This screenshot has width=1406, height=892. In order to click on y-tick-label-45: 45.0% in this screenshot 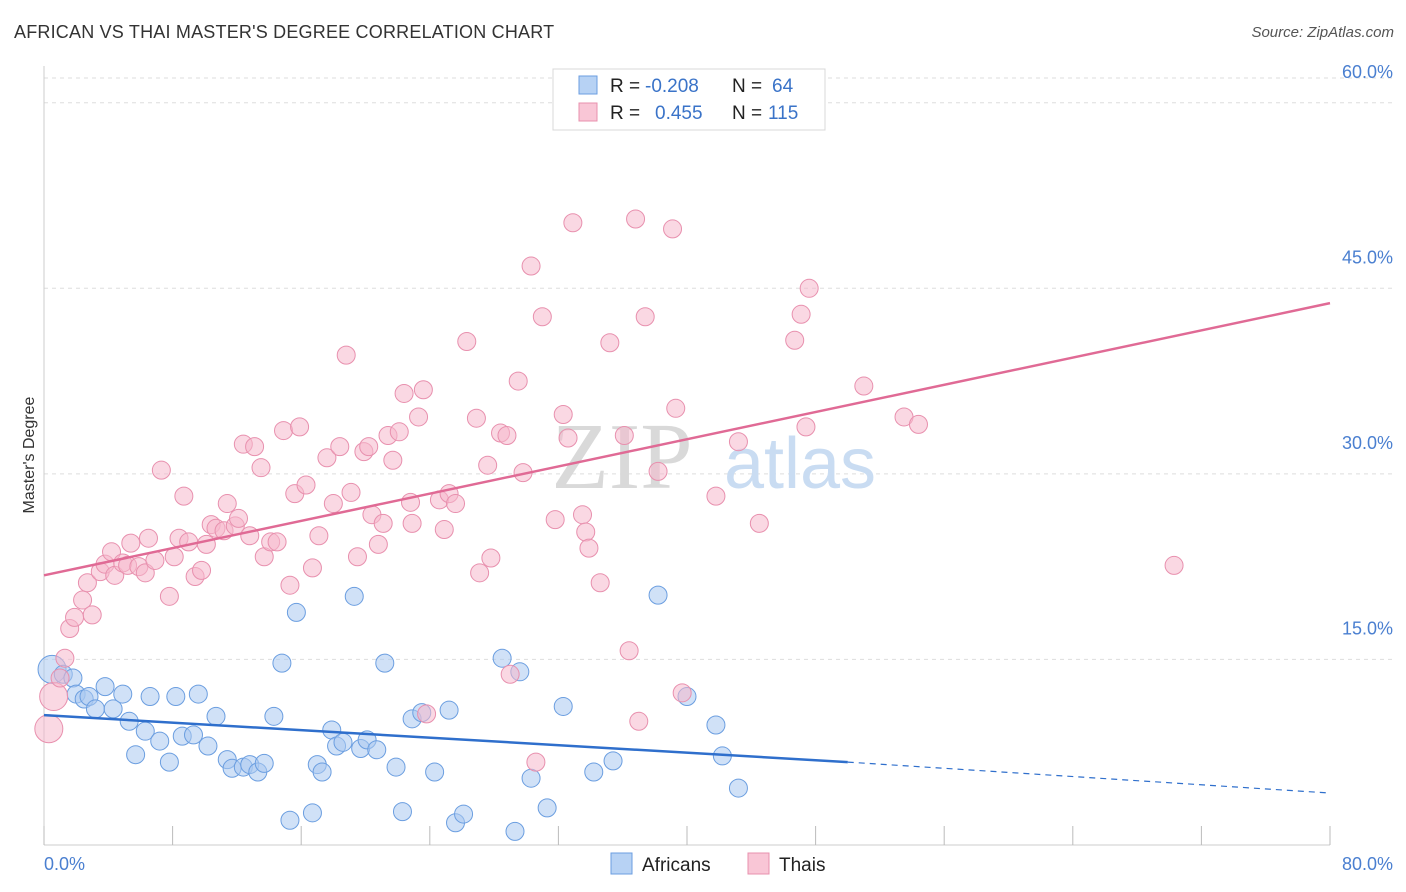, I will do `click(1367, 257)`.